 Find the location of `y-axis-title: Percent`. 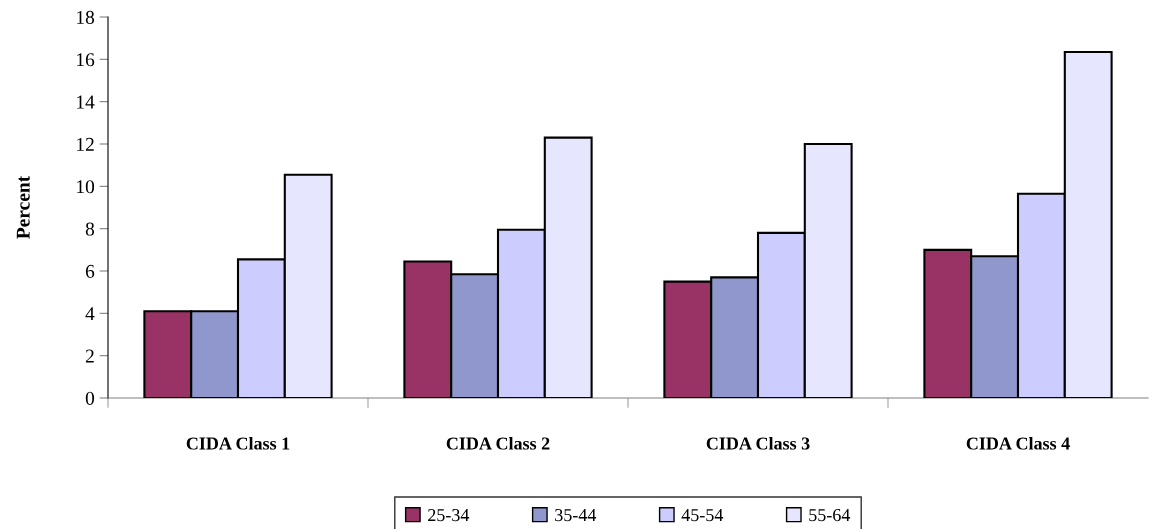

y-axis-title: Percent is located at coordinates (23, 207).